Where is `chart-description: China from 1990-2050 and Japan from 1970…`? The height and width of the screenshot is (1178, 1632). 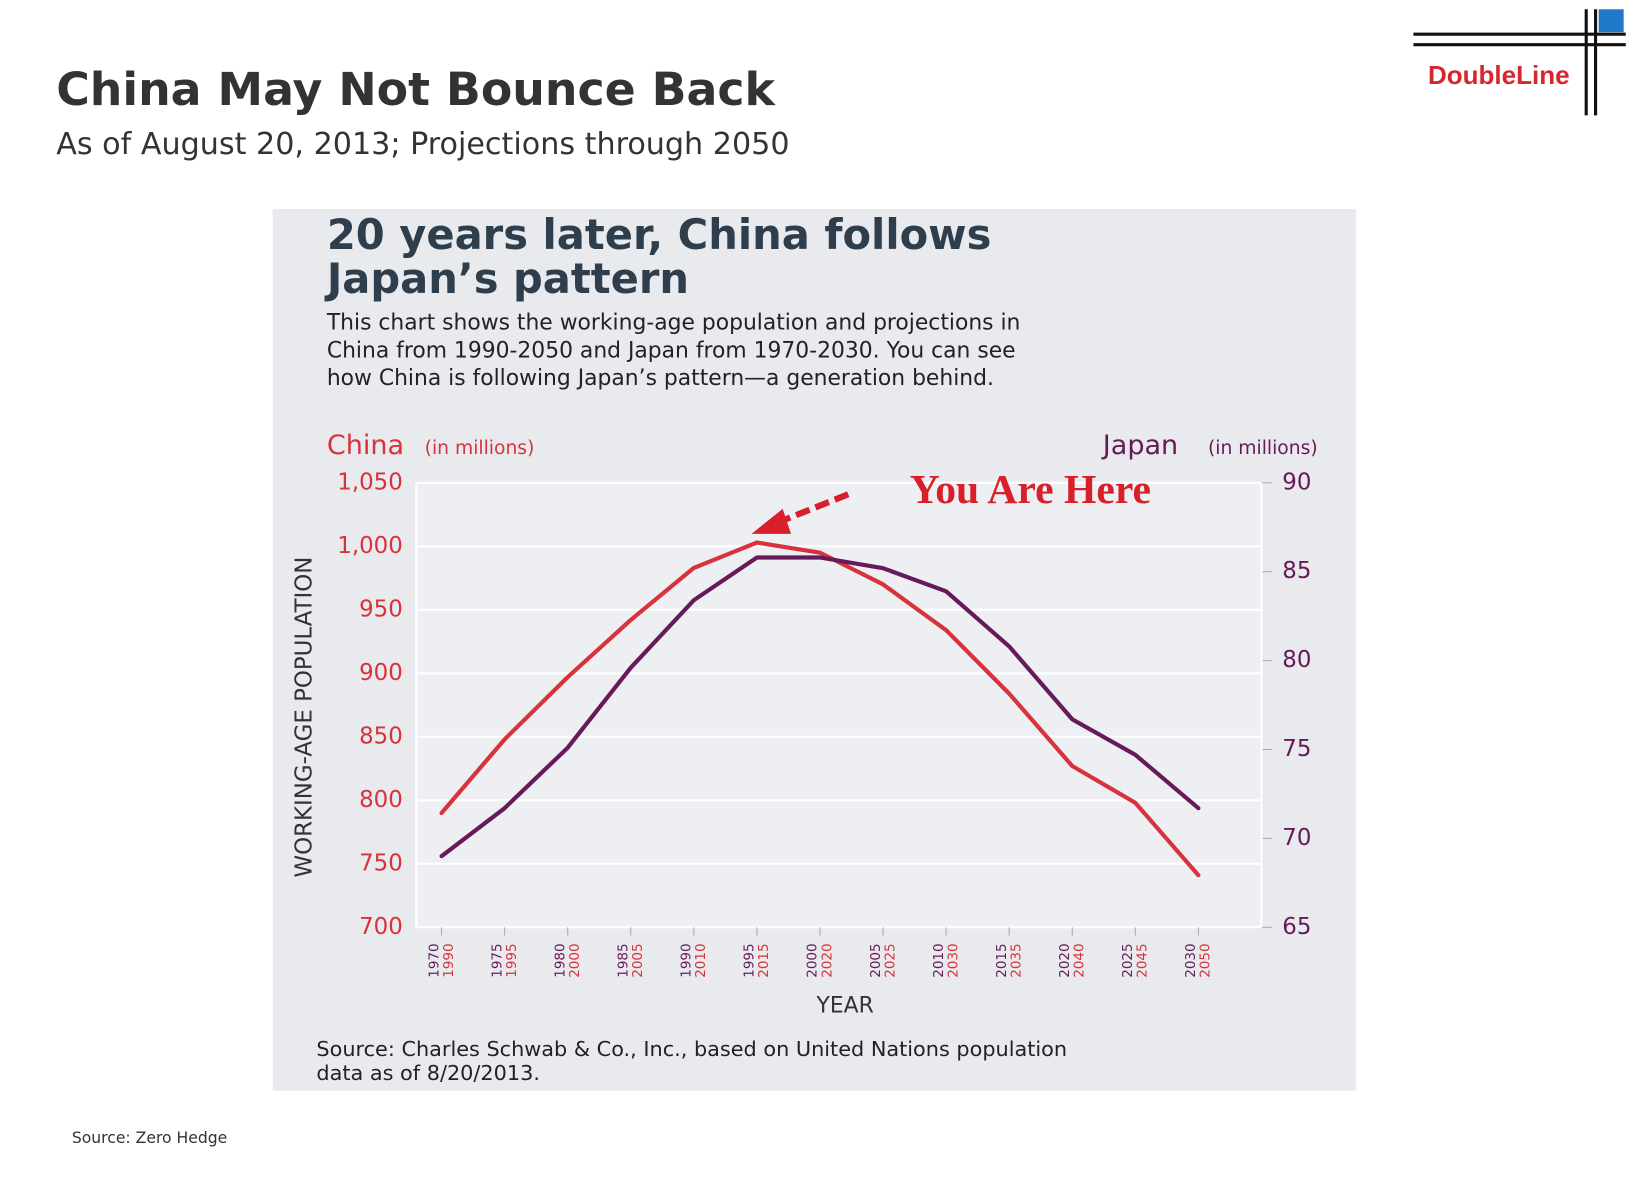
chart-description: China from 1990-2050 and Japan from 1970… is located at coordinates (671, 351).